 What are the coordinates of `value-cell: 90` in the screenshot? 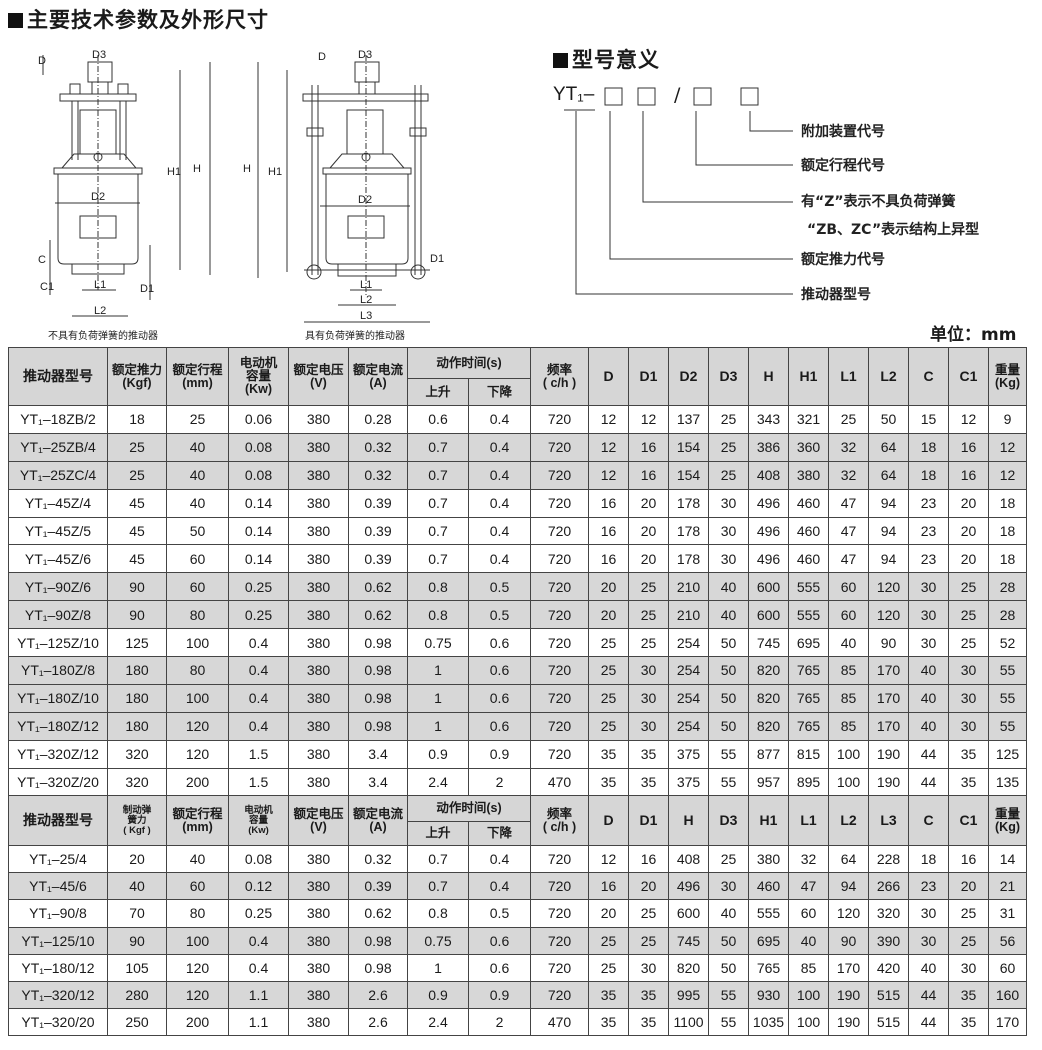 It's located at (137, 587).